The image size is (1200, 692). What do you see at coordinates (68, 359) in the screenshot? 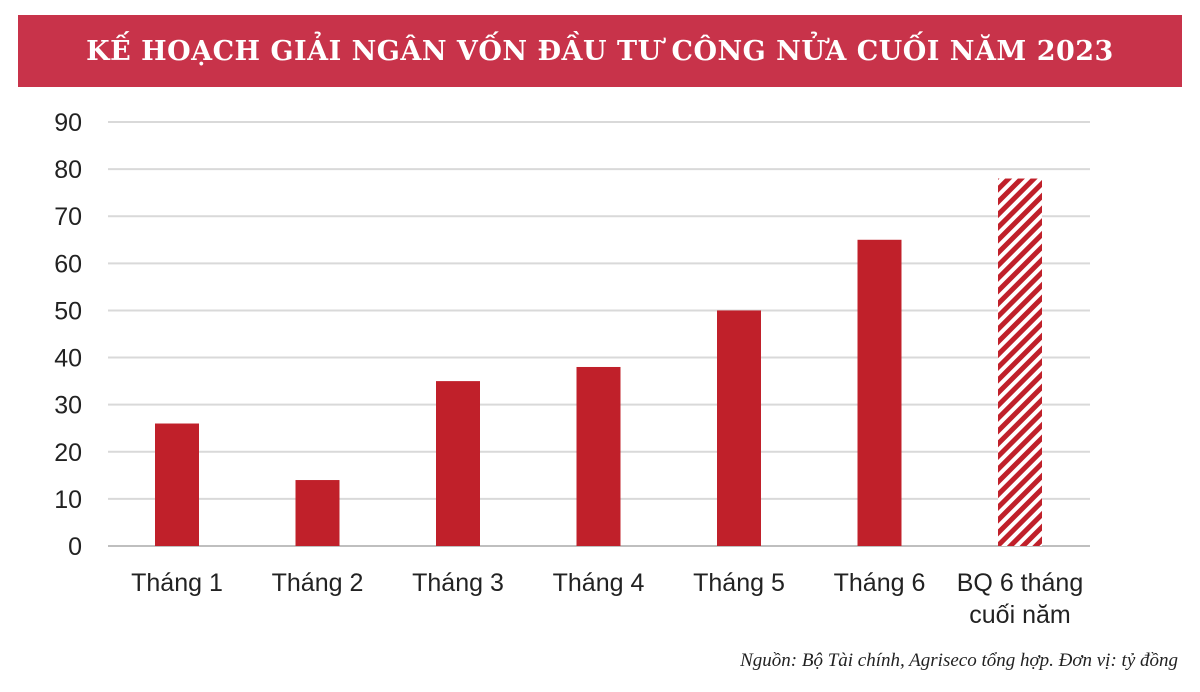
I see `y-tick-label: 40` at bounding box center [68, 359].